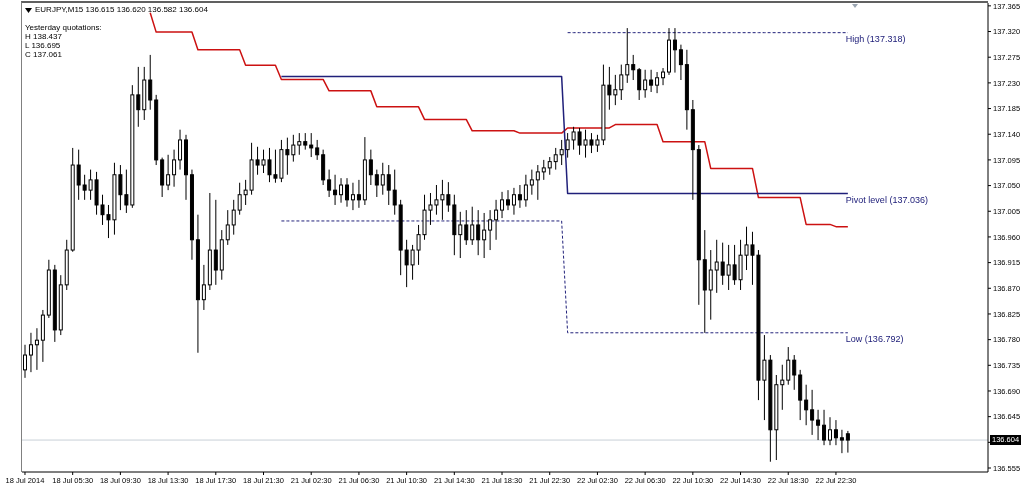 Image resolution: width=1024 pixels, height=486 pixels. I want to click on series-label: Low (136.792), so click(874, 338).